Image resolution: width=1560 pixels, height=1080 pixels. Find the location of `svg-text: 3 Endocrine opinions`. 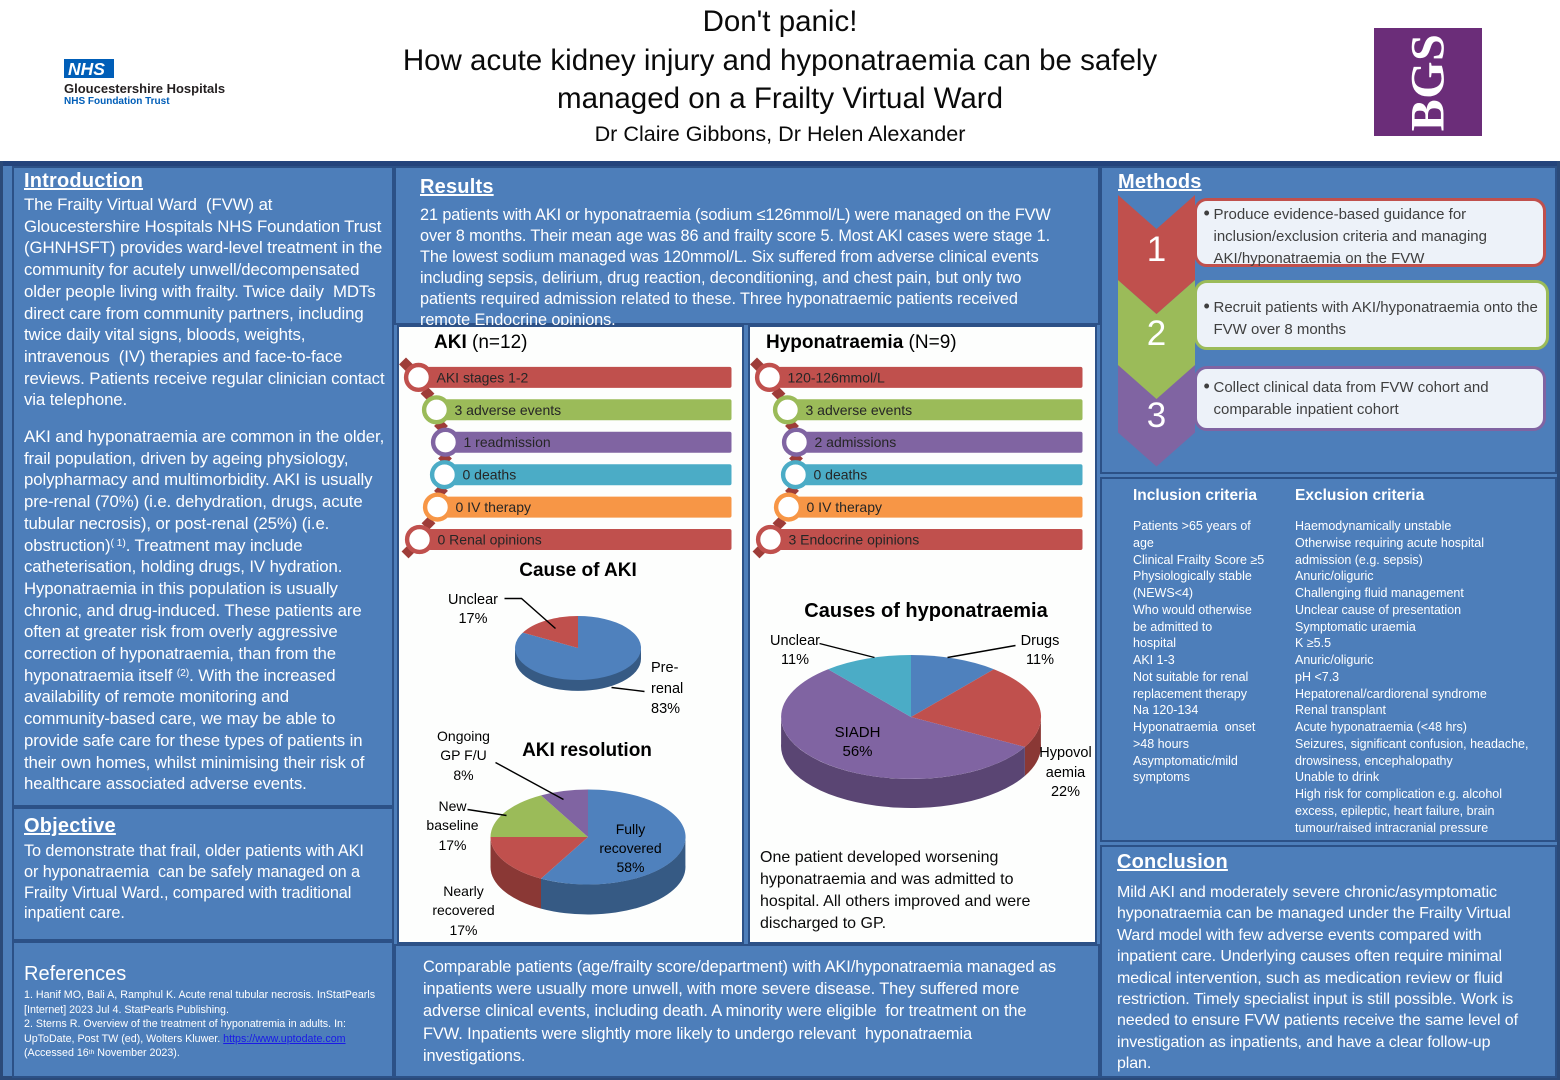

svg-text: 3 Endocrine opinions is located at coordinates (854, 539).